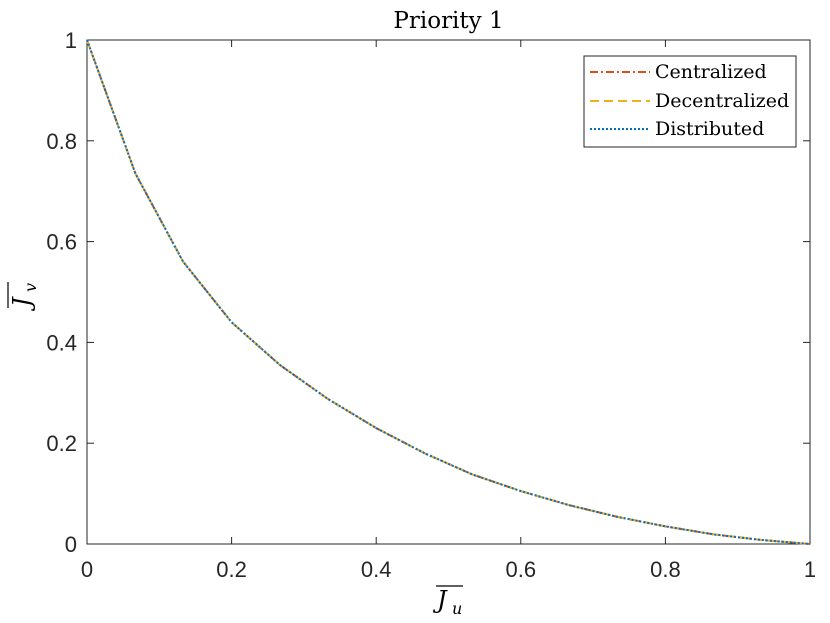 The image size is (830, 623). What do you see at coordinates (521, 569) in the screenshot?
I see `x-tick-label: 0.6` at bounding box center [521, 569].